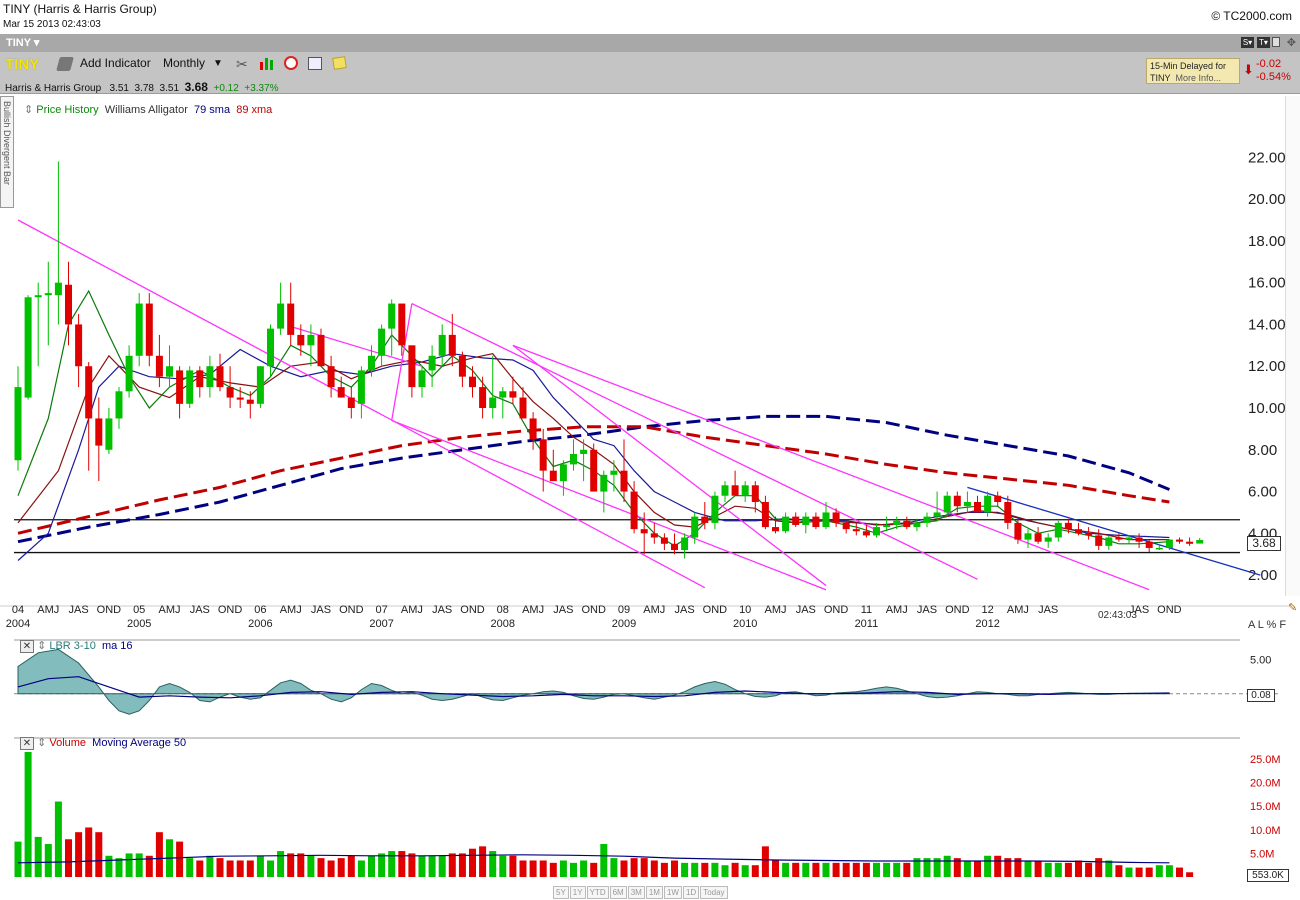  Describe the element at coordinates (577, 892) in the screenshot. I see `range-button-1y: 1Y` at that location.